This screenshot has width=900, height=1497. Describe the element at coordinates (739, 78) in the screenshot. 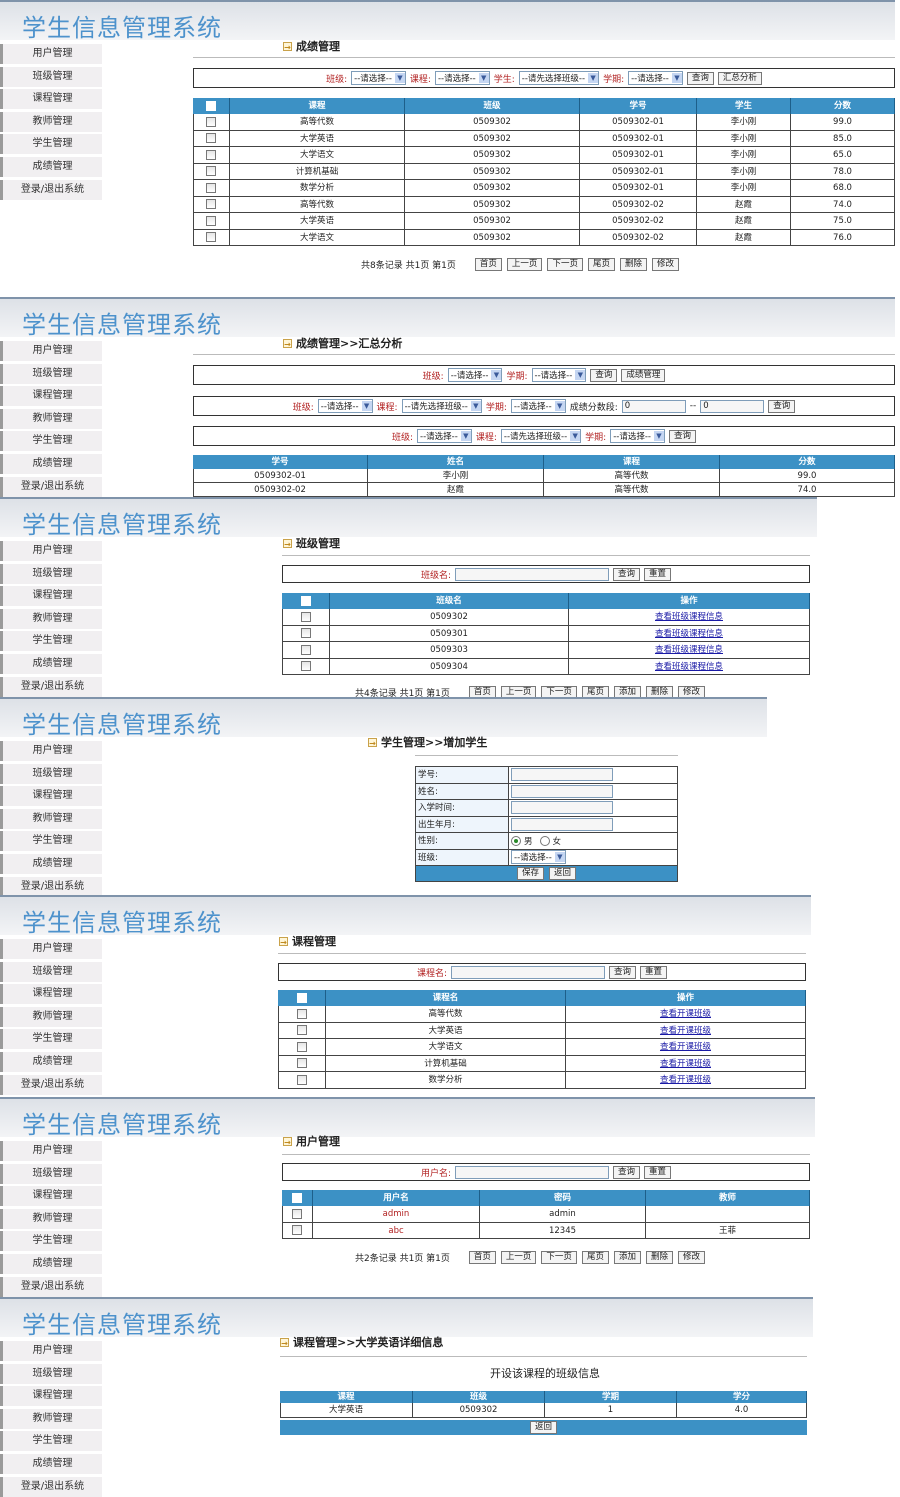

I see `action-button: 汇总分析` at that location.